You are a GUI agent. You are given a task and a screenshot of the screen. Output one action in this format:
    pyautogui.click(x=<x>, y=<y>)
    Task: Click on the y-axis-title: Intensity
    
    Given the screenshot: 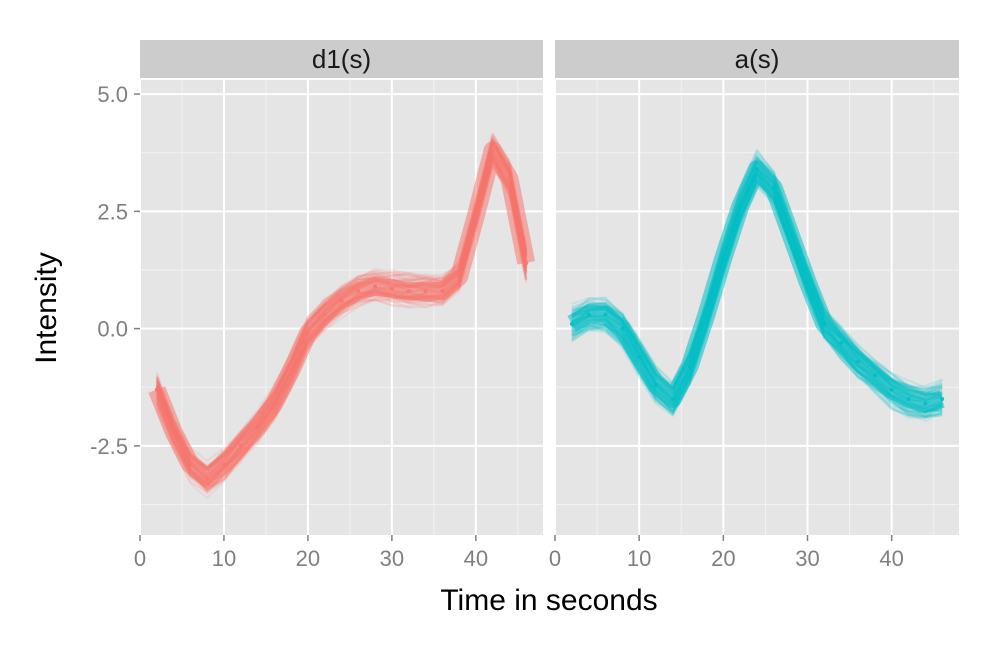 What is the action you would take?
    pyautogui.click(x=46, y=308)
    